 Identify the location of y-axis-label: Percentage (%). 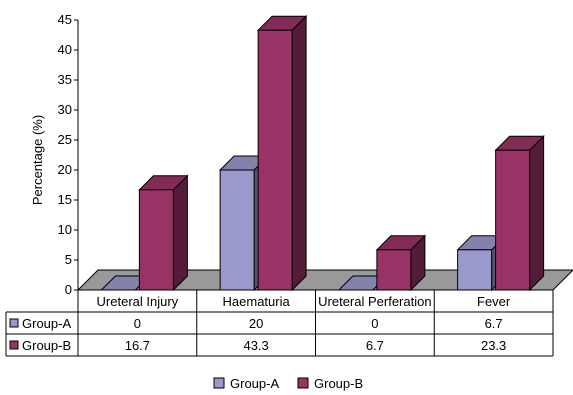
(37, 160).